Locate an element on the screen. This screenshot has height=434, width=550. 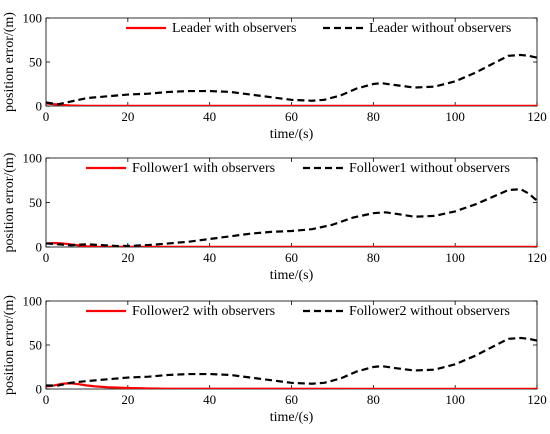
legend-label: Follower1 with observers is located at coordinates (203, 168).